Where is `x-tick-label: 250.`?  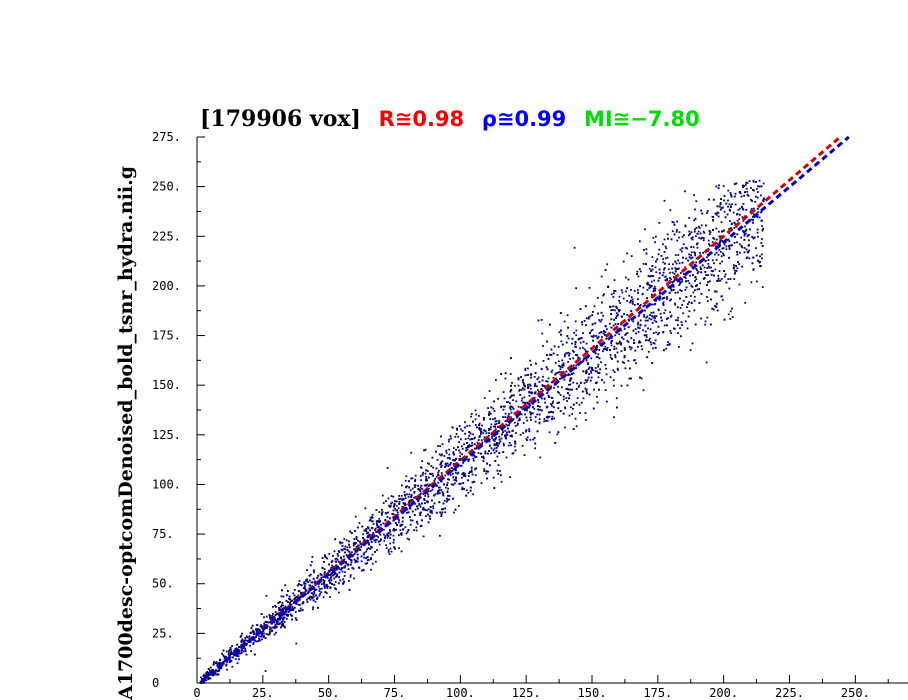
x-tick-label: 250. is located at coordinates (855, 693).